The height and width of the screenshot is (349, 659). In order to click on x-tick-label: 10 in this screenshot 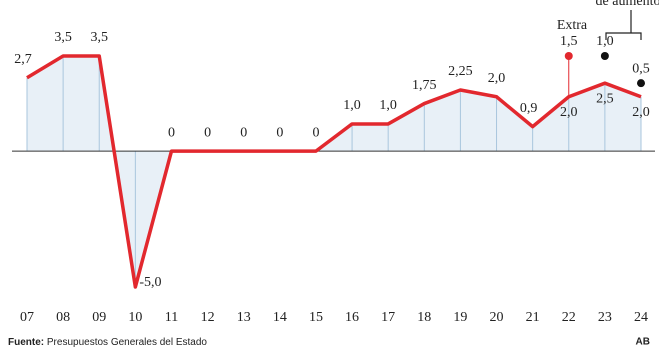, I will do `click(135, 317)`.